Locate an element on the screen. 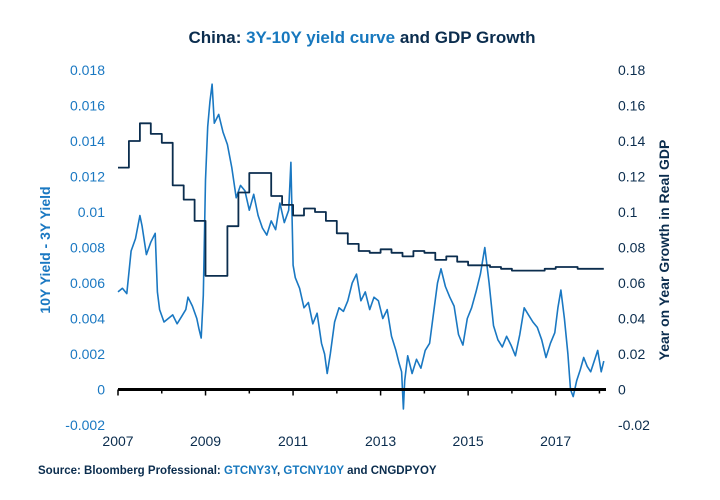  y-right-tick-label: 0.06 is located at coordinates (631, 283).